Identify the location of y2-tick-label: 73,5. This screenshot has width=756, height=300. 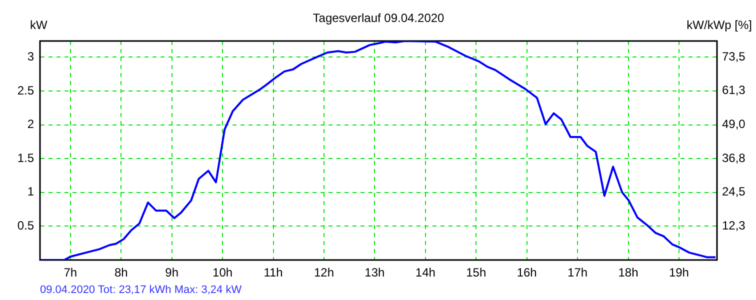
(734, 57).